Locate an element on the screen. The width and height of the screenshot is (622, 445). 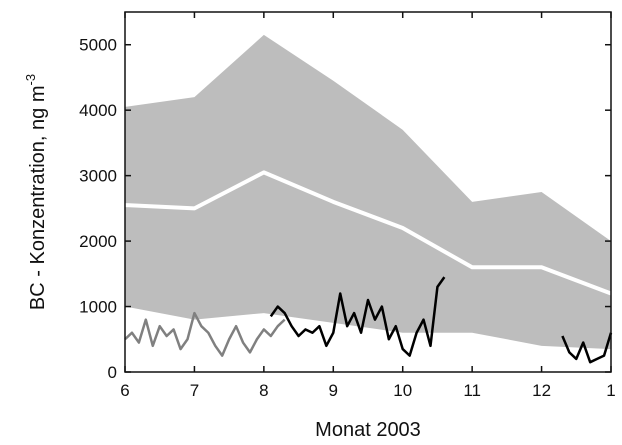
y-tick-label: 4000 is located at coordinates (98, 110).